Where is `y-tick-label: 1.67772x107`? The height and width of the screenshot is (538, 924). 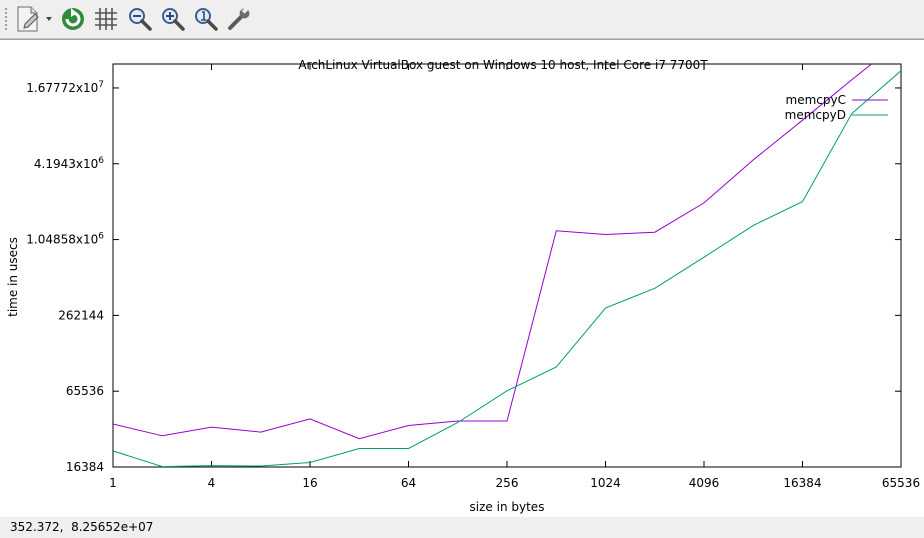 y-tick-label: 1.67772x107 is located at coordinates (65, 87).